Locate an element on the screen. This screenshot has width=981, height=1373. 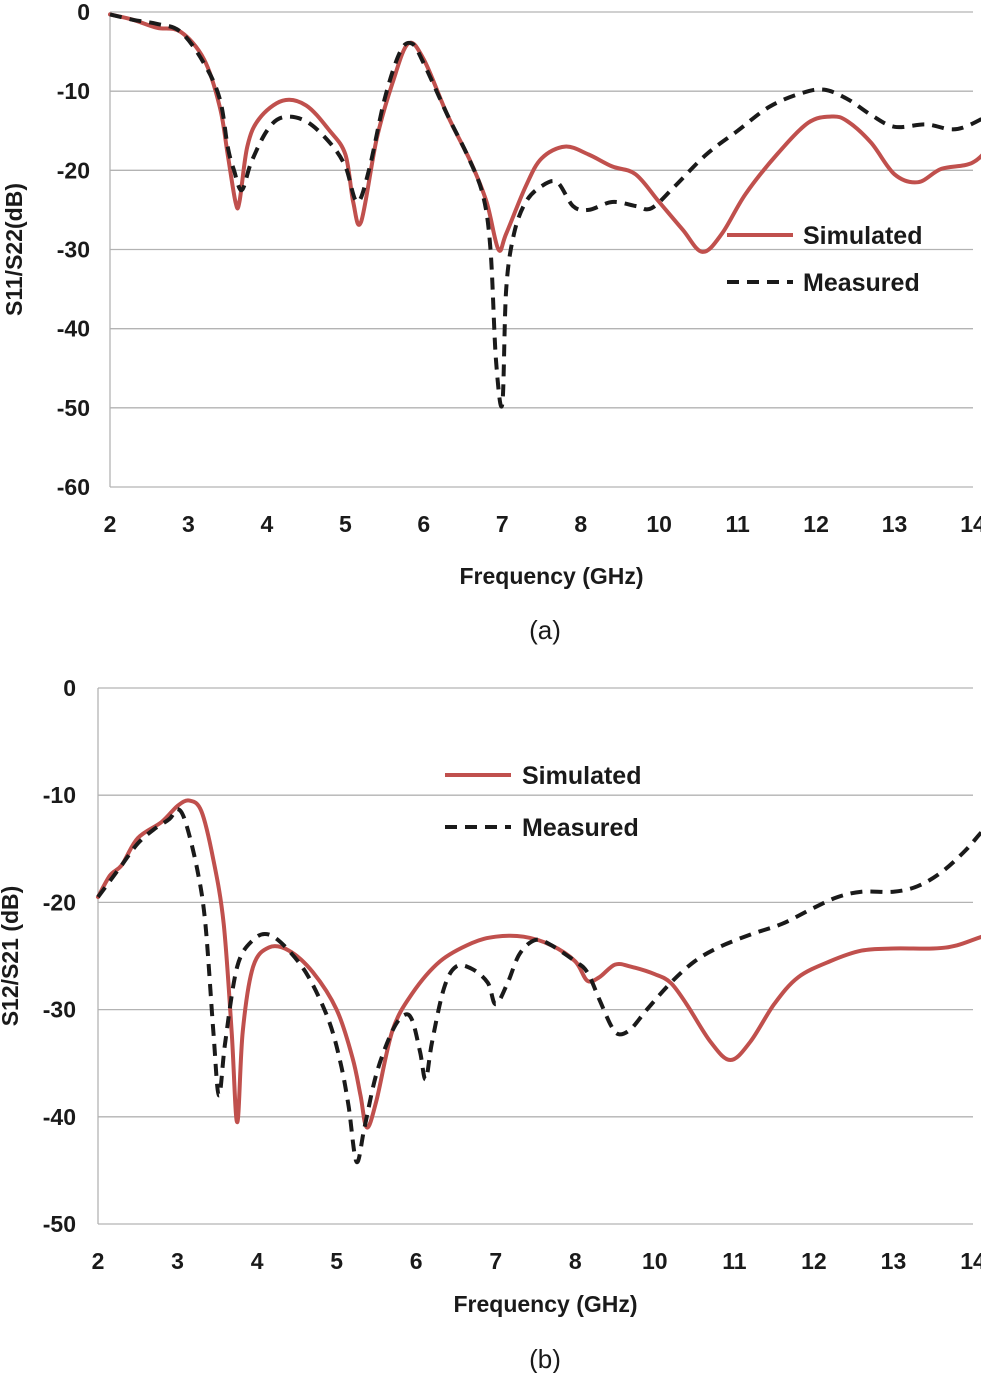
figure-caption: (b) is located at coordinates (545, 1358).